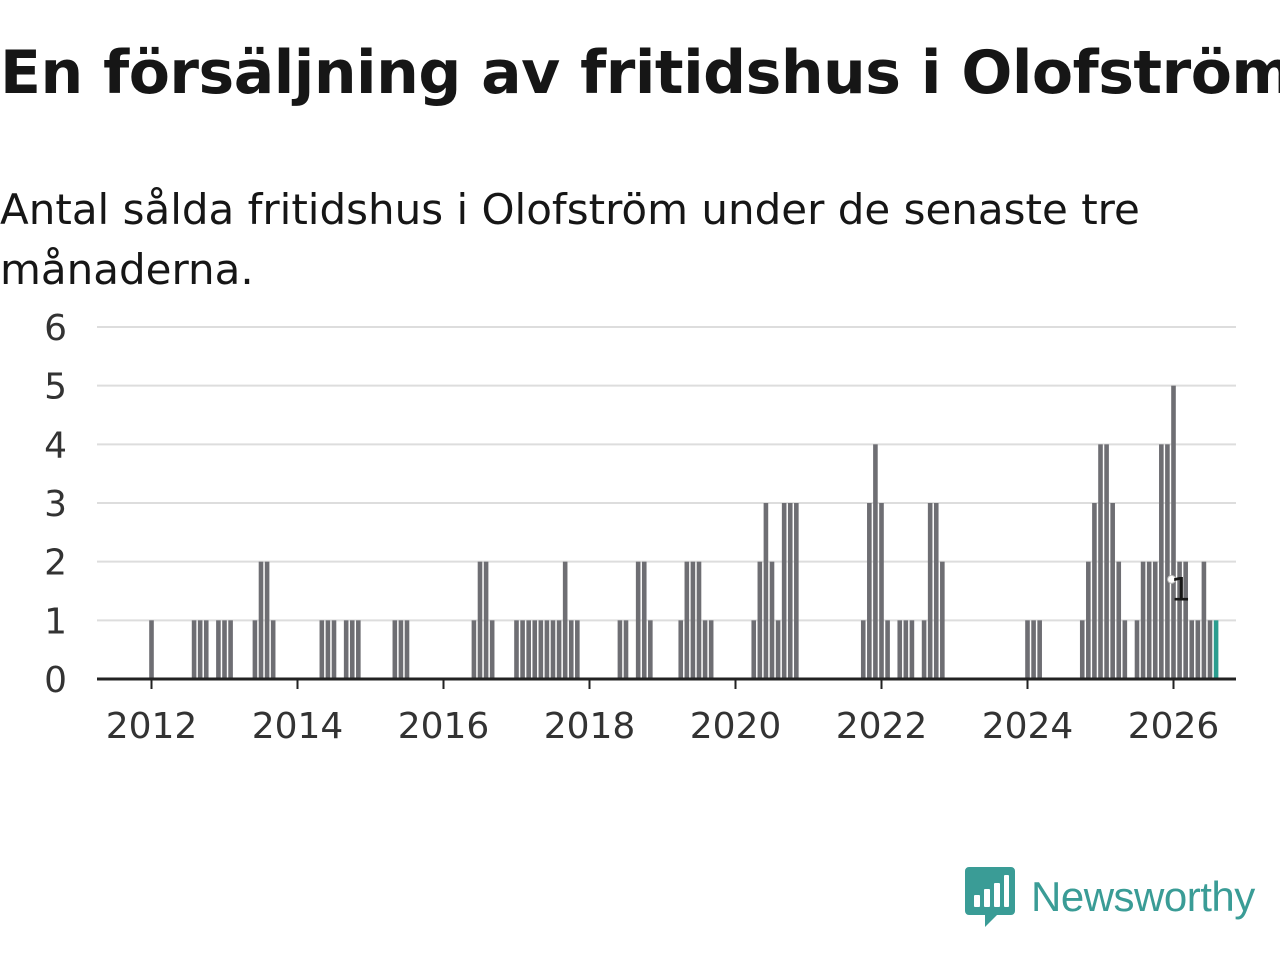 Image resolution: width=1280 pixels, height=960 pixels. I want to click on x-tick-label: 2012, so click(152, 726).